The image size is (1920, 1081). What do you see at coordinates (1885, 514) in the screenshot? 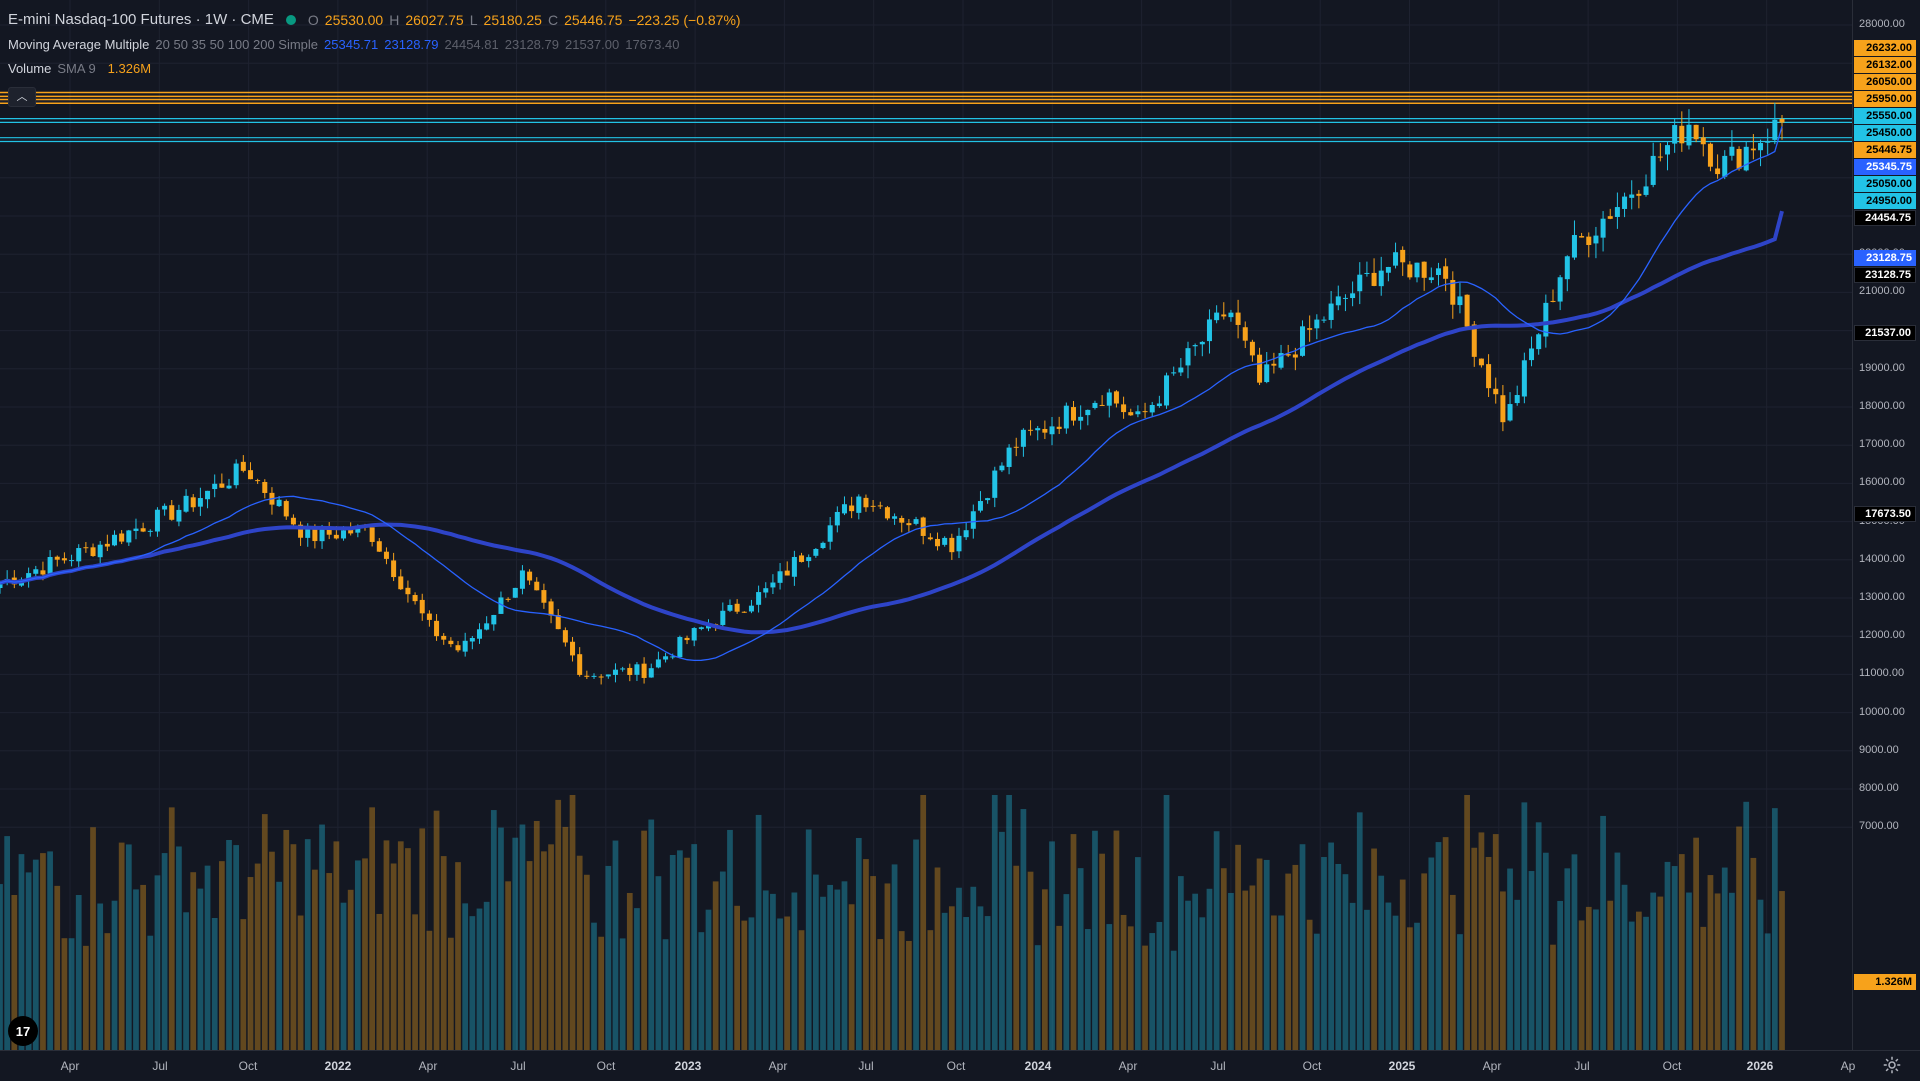
I see `price-tag: 17673.50` at bounding box center [1885, 514].